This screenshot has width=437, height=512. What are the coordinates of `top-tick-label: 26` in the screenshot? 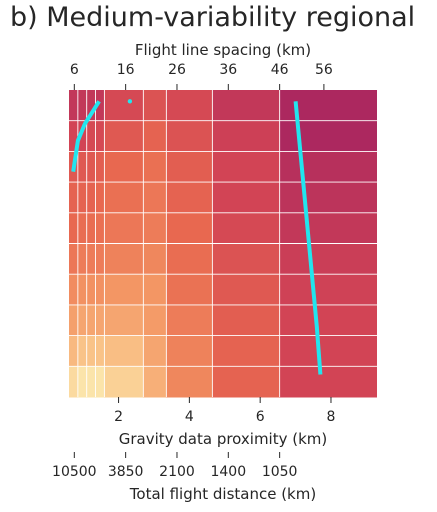 It's located at (177, 70).